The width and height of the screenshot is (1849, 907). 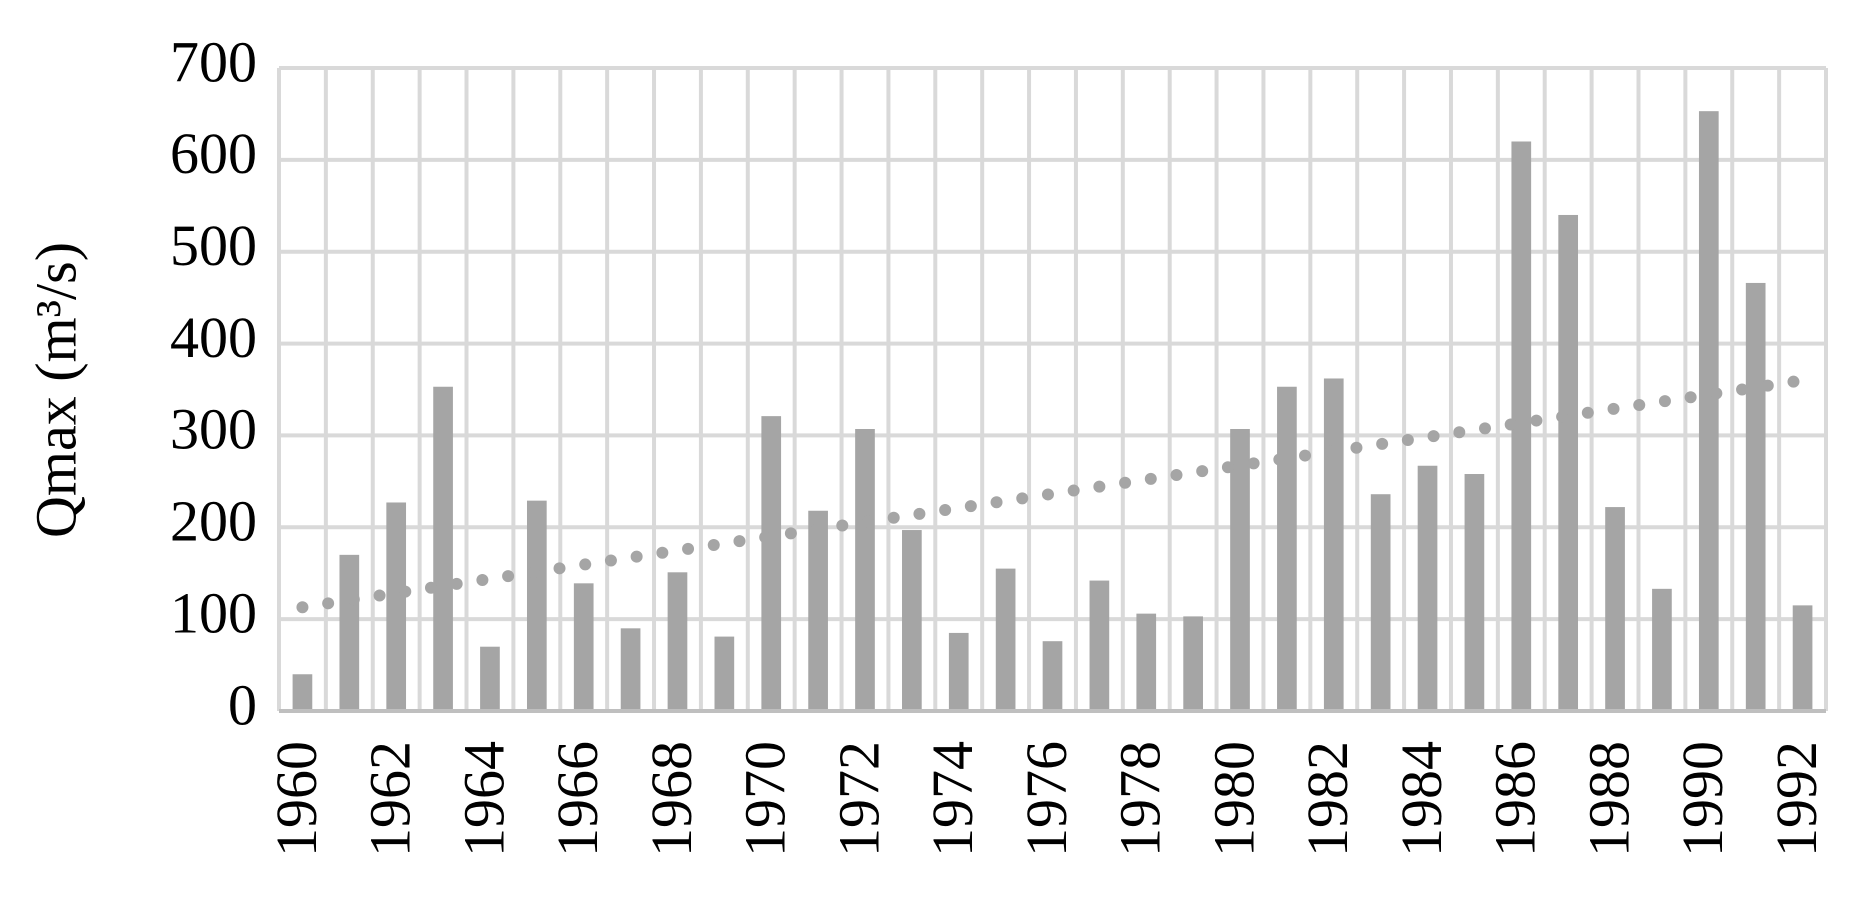 I want to click on y-tick-label: 500, so click(x=213, y=245).